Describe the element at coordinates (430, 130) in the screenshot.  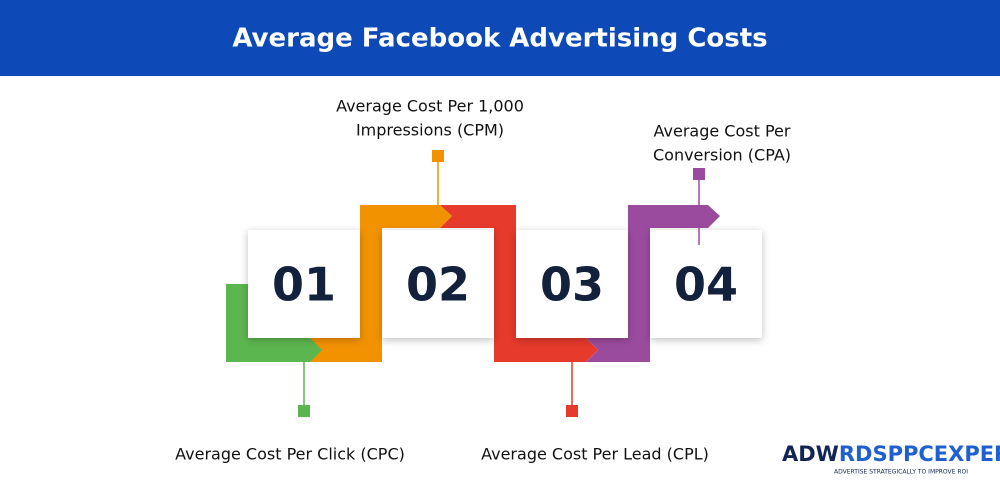
I see `step-label: Impressions (CPM)` at that location.